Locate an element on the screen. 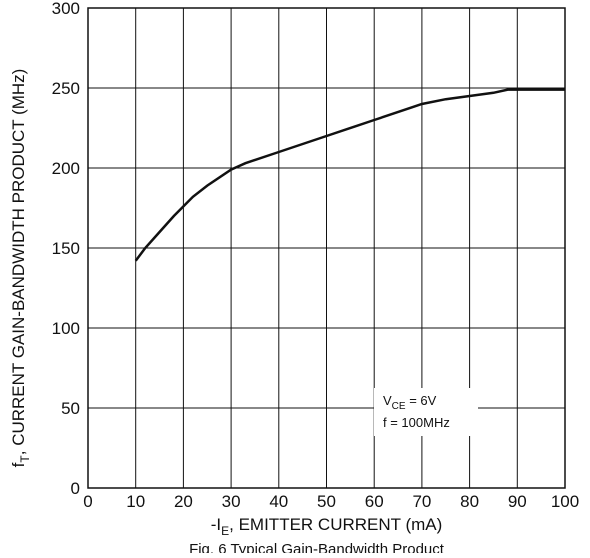 The image size is (590, 558). y-tick-label: 100 is located at coordinates (66, 328).